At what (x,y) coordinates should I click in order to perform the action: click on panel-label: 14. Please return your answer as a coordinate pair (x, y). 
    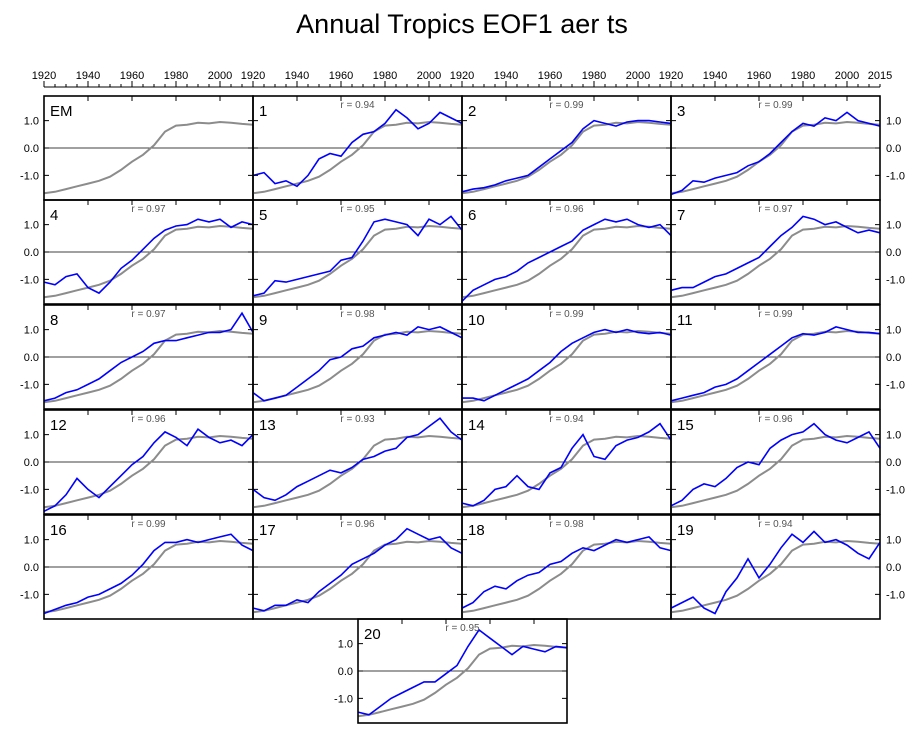
    Looking at the image, I should click on (476, 425).